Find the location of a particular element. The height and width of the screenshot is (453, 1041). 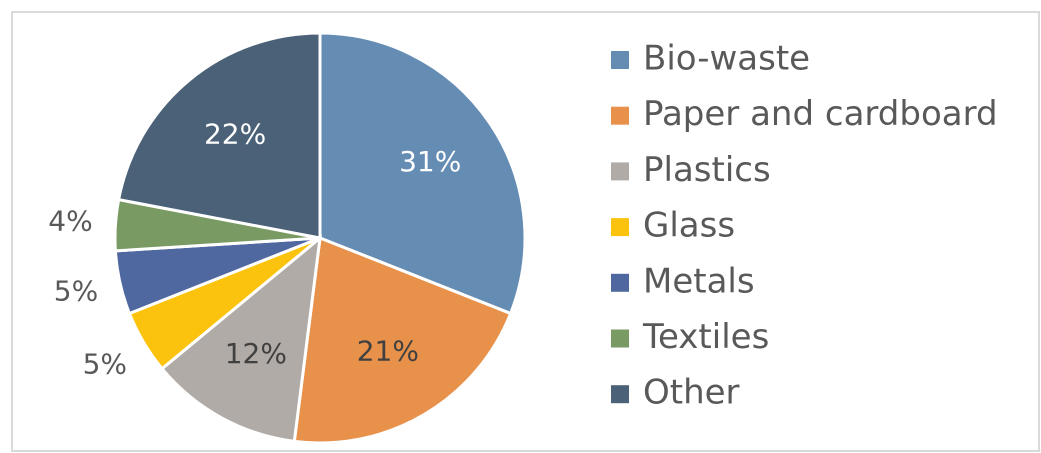

data-label: 31% is located at coordinates (430, 161).